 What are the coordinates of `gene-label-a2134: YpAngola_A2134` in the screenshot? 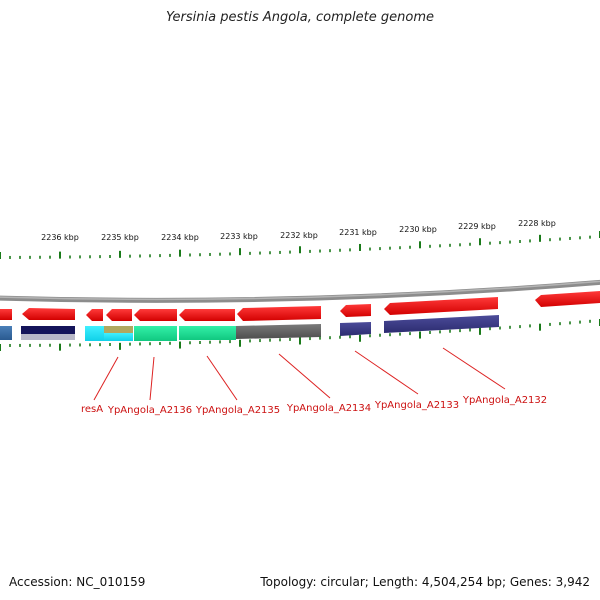 It's located at (328, 408).